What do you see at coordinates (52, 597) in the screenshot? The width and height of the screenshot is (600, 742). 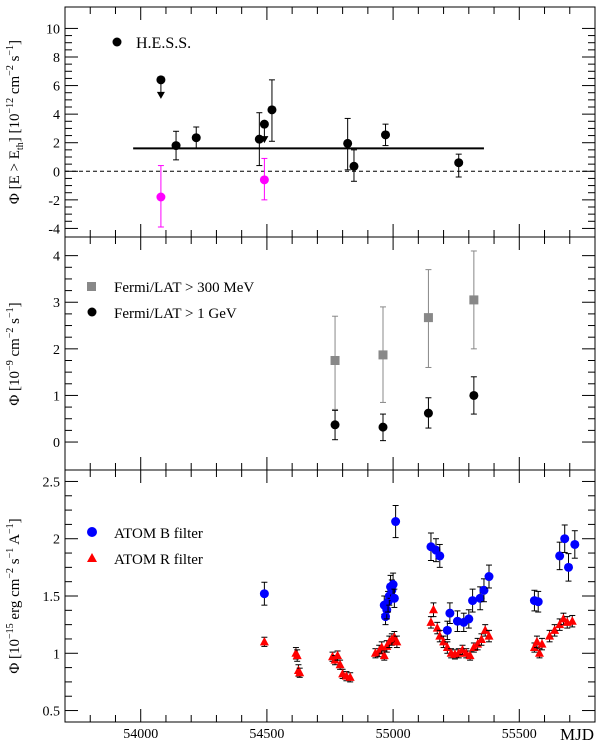 I see `y-tick-label: 1.5` at bounding box center [52, 597].